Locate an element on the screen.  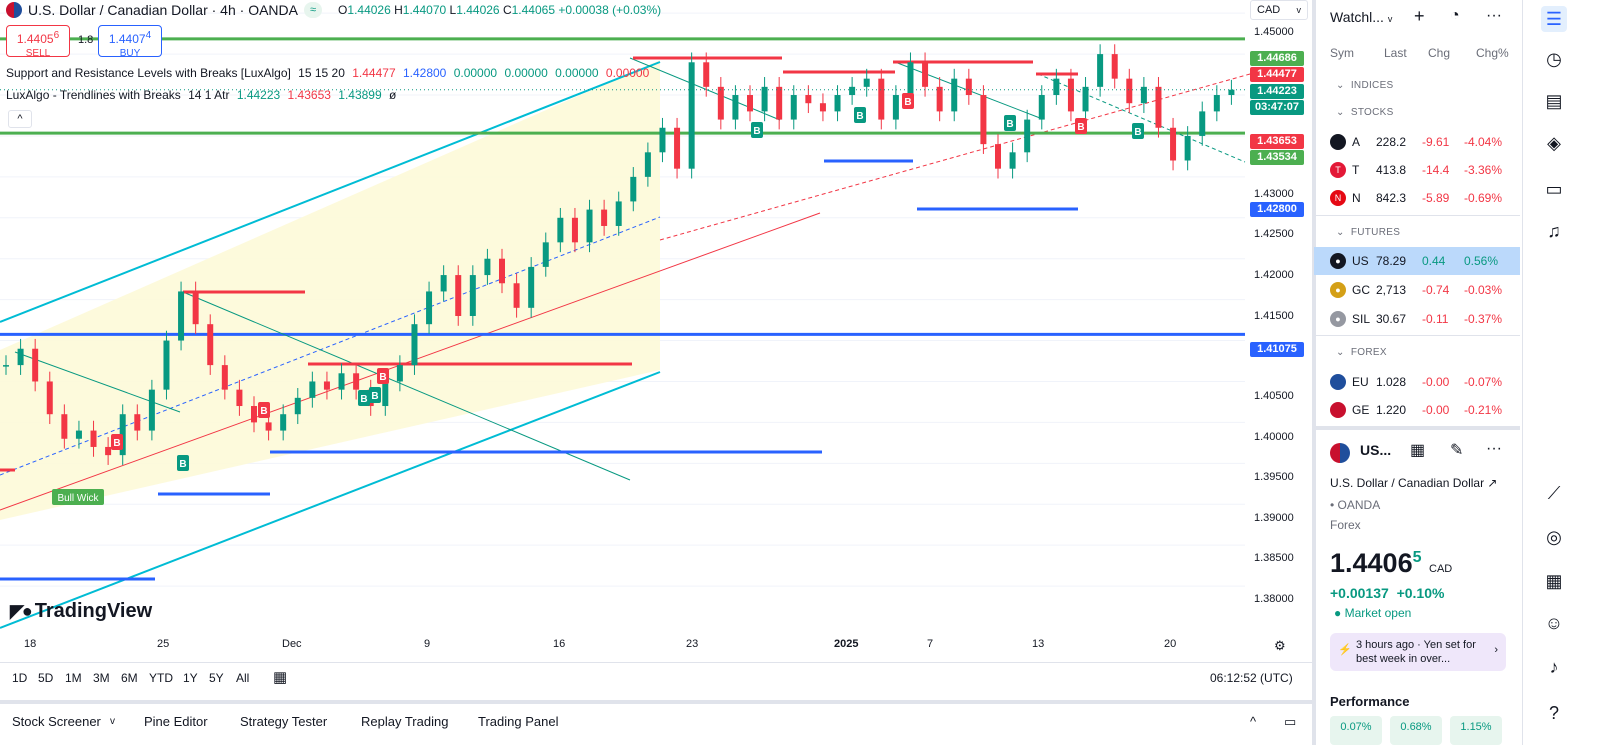
section-forex: ⌄ FOREX is located at coordinates (1361, 352).